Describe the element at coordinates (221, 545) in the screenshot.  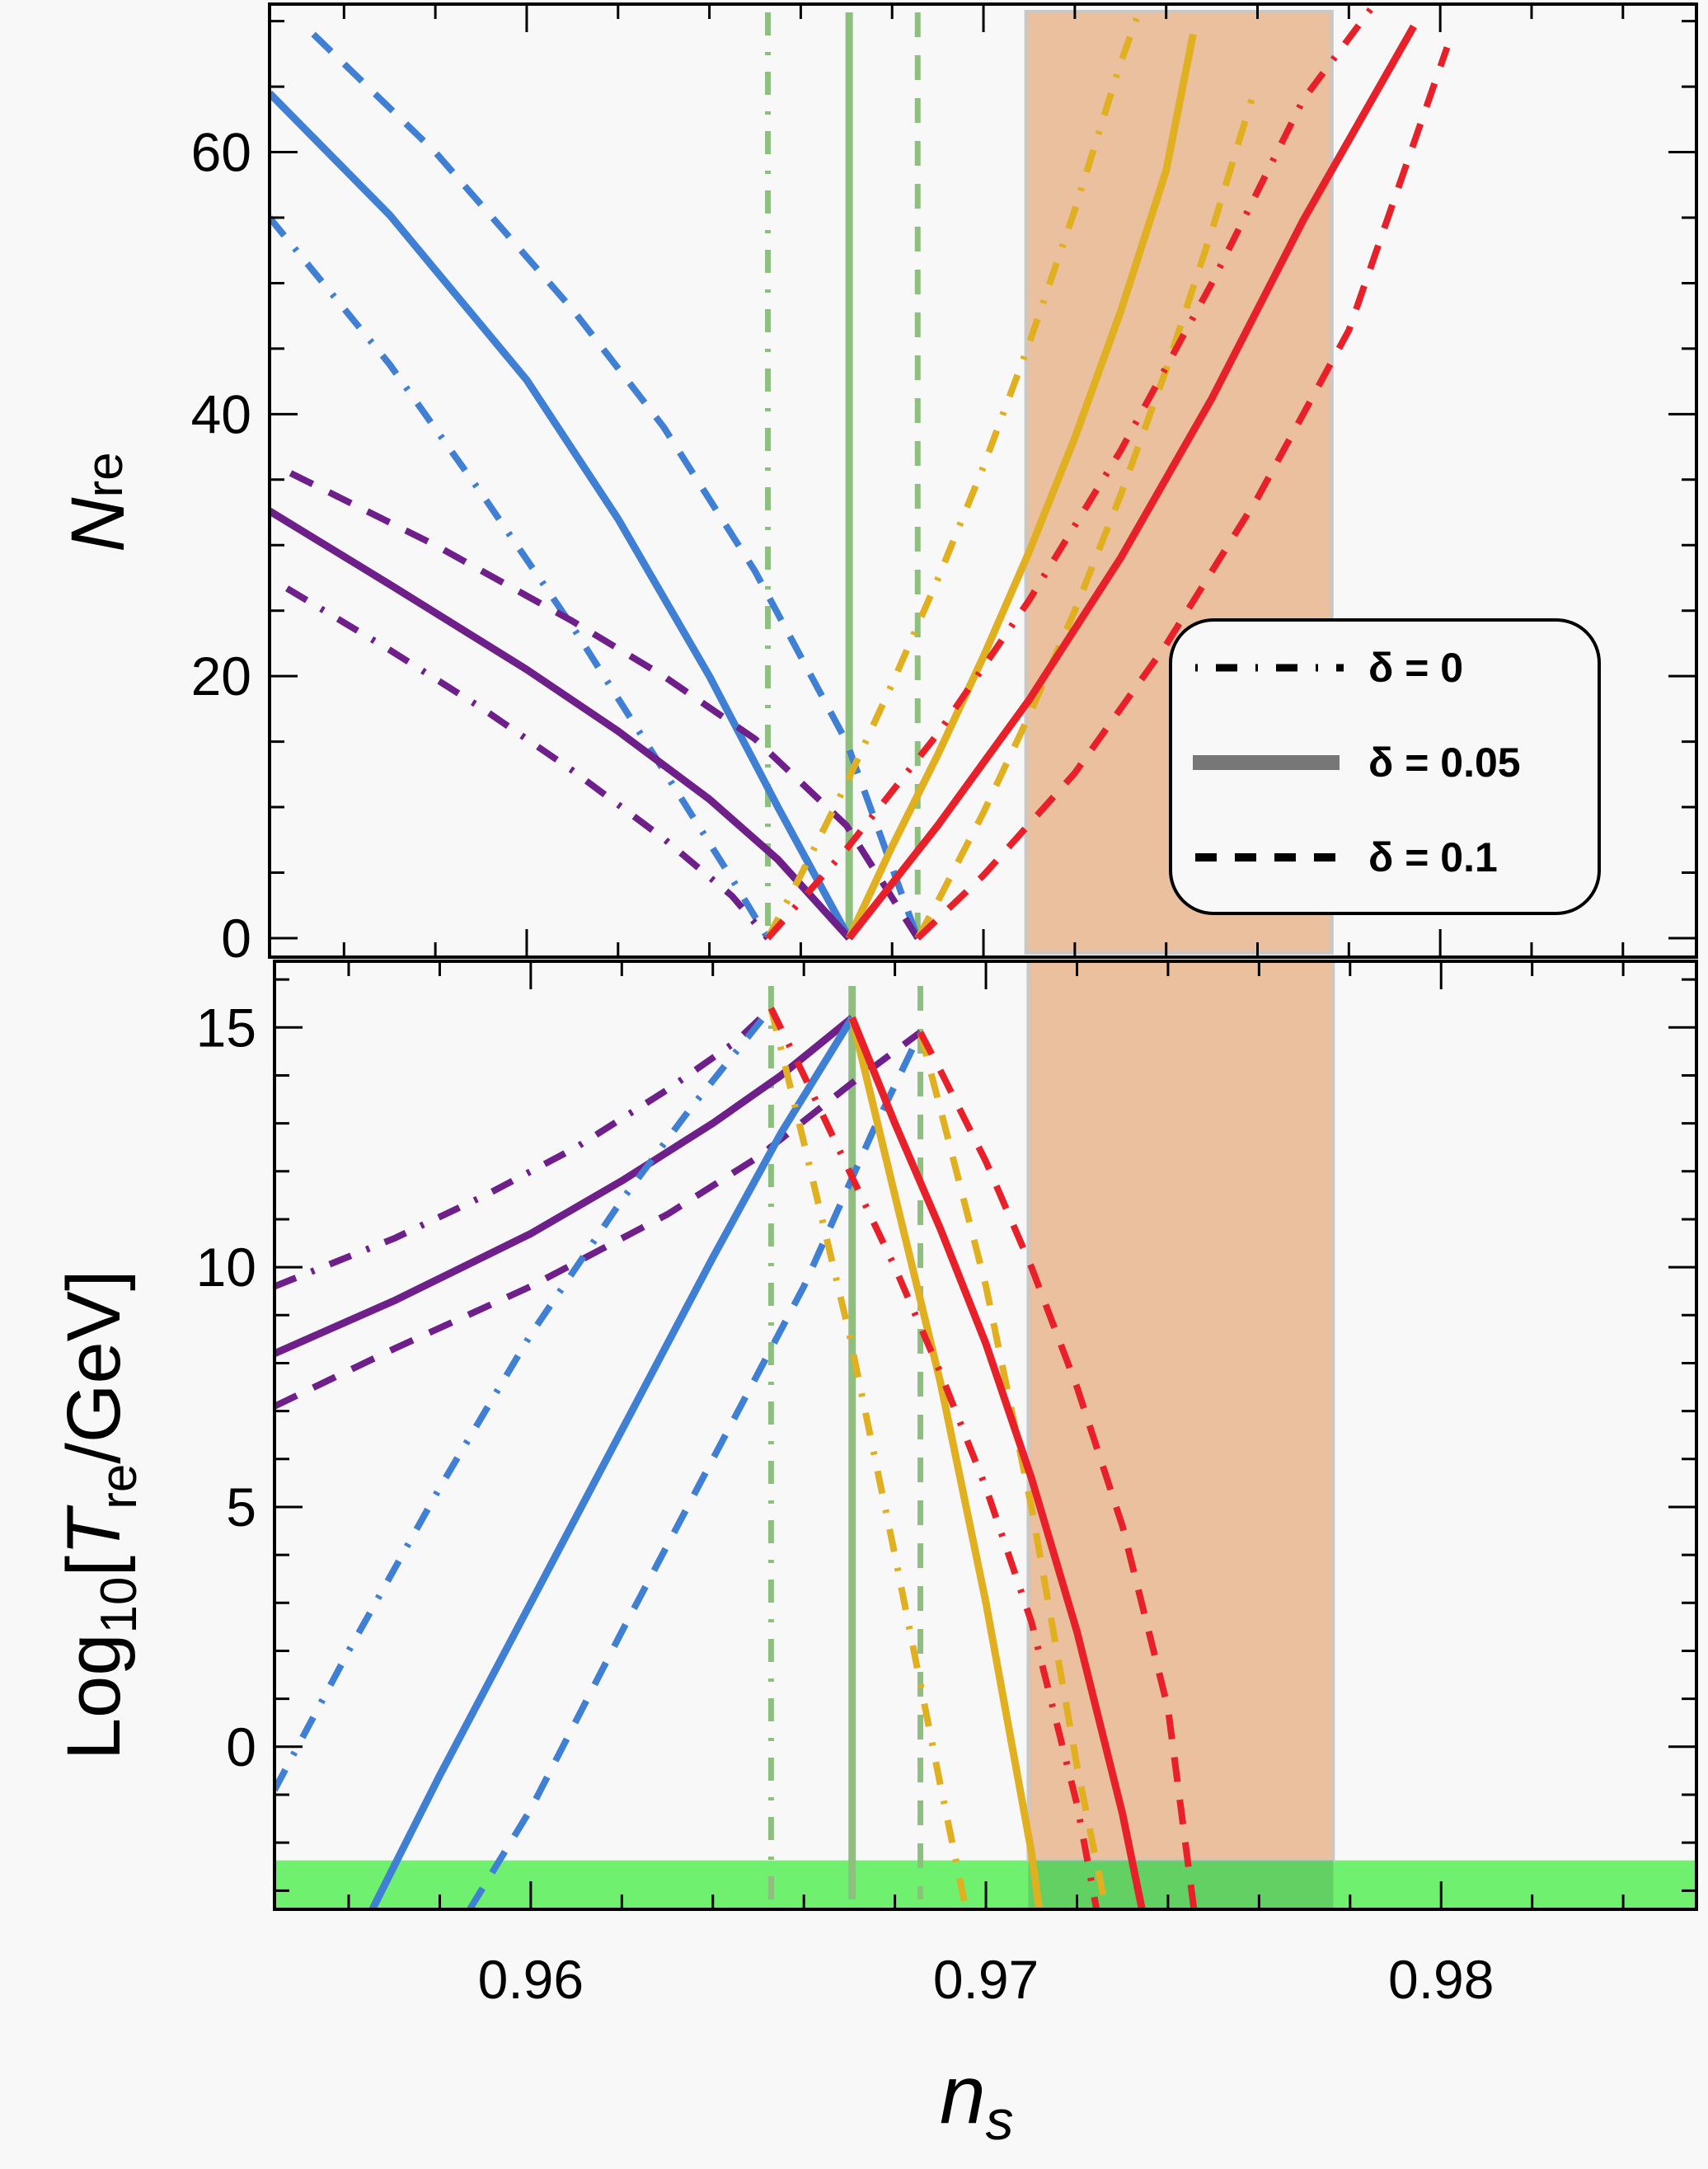
I see `top-ytick-labels: 0 20 40 60` at that location.